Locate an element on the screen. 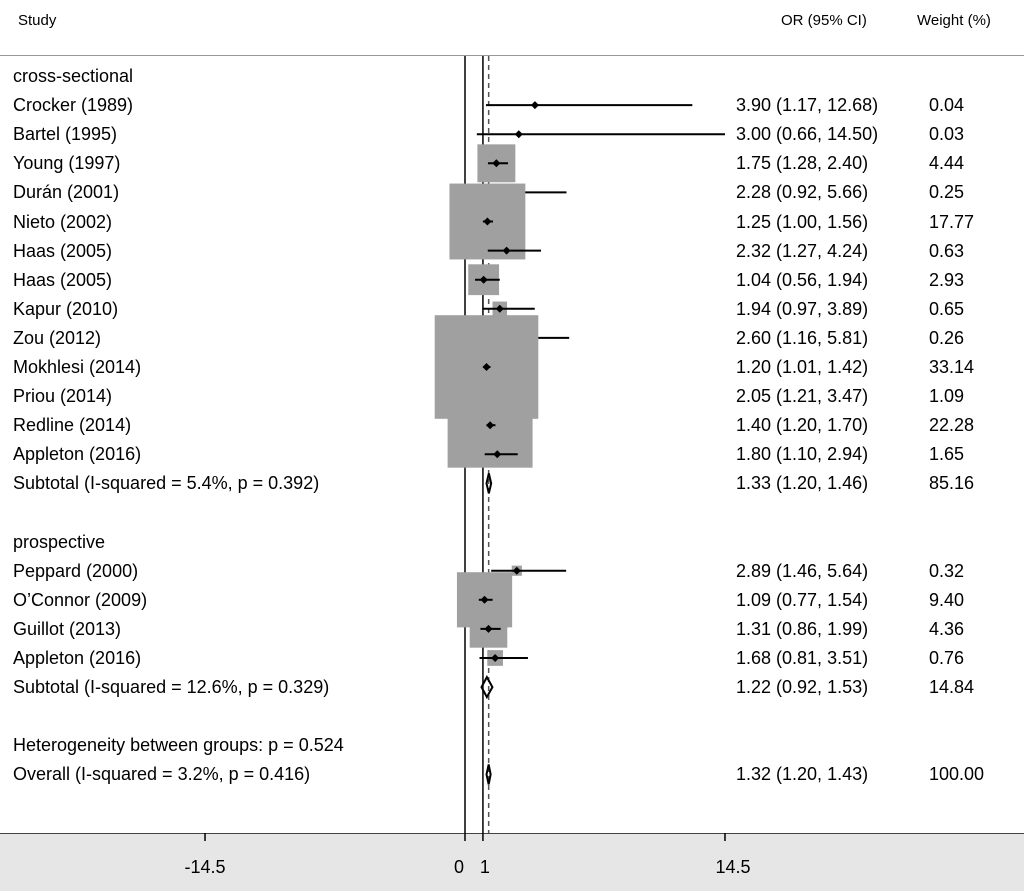 This screenshot has width=1024, height=891. overall-label: Overall (I-squared = 3.2%, p = 0.416) is located at coordinates (162, 774).